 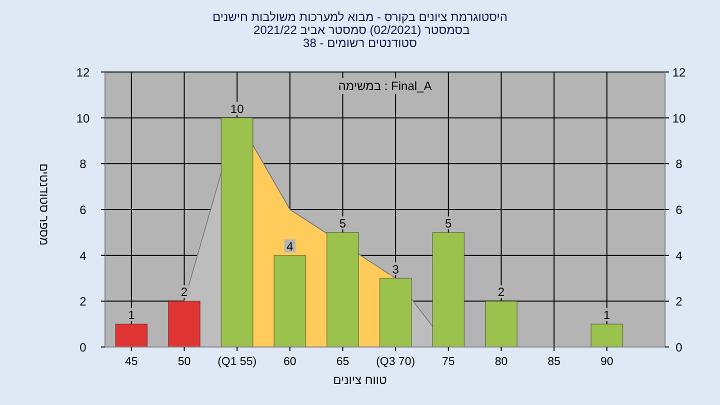 What do you see at coordinates (448, 362) in the screenshot?
I see `x-tick-label: 75` at bounding box center [448, 362].